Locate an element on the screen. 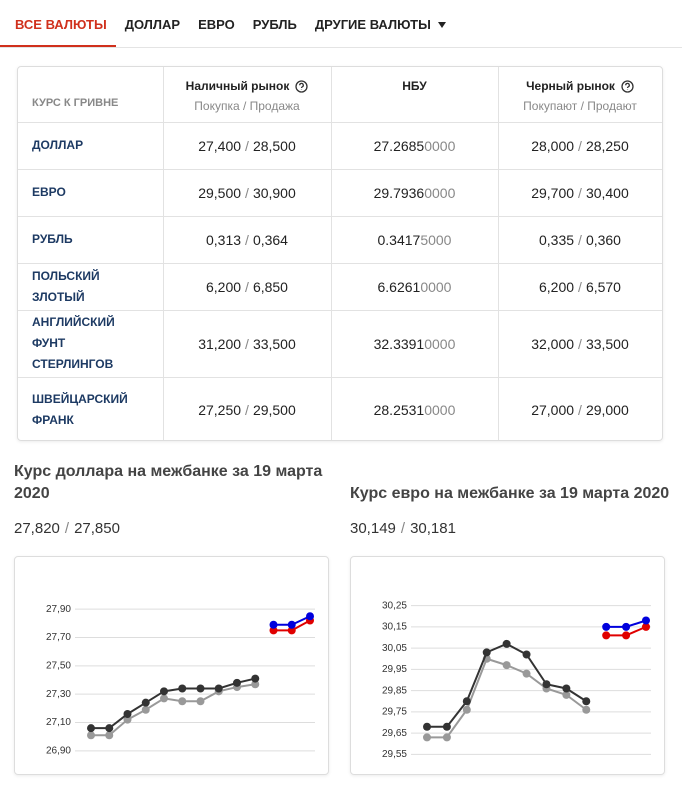 This screenshot has width=682, height=791. nbu-main: 32.3391 is located at coordinates (399, 343).